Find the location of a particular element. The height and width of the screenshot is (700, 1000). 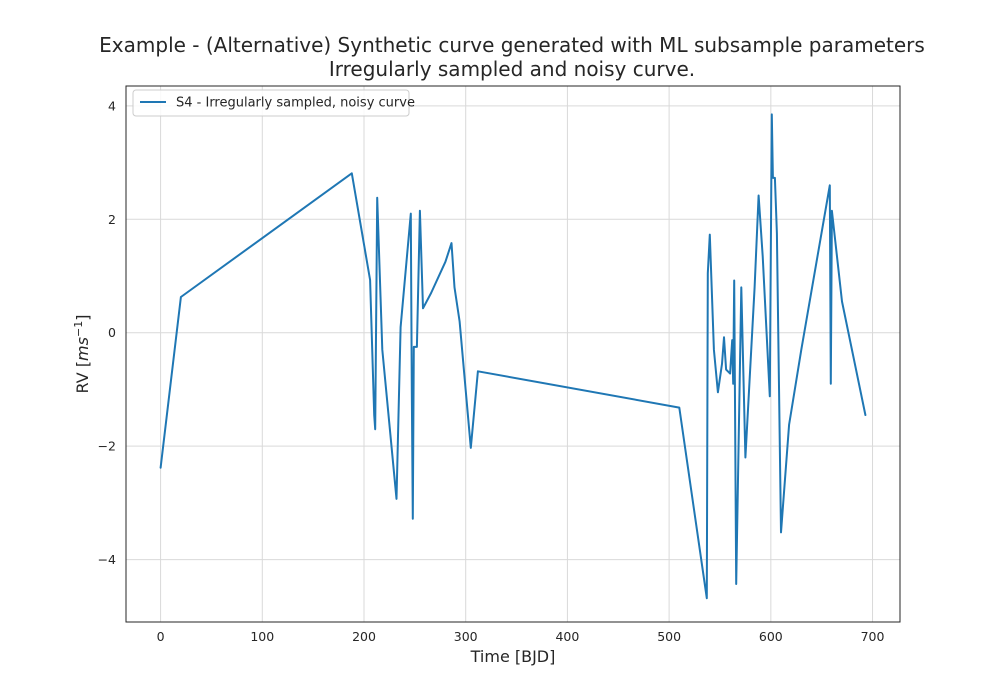

legend-box is located at coordinates (271, 103).